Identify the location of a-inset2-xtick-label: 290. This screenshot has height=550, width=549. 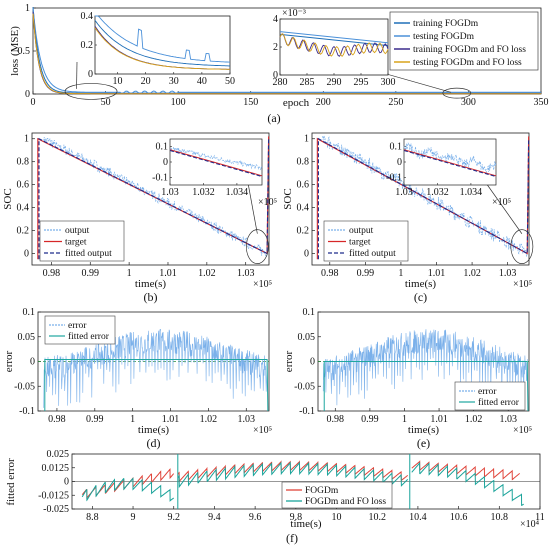
(334, 82).